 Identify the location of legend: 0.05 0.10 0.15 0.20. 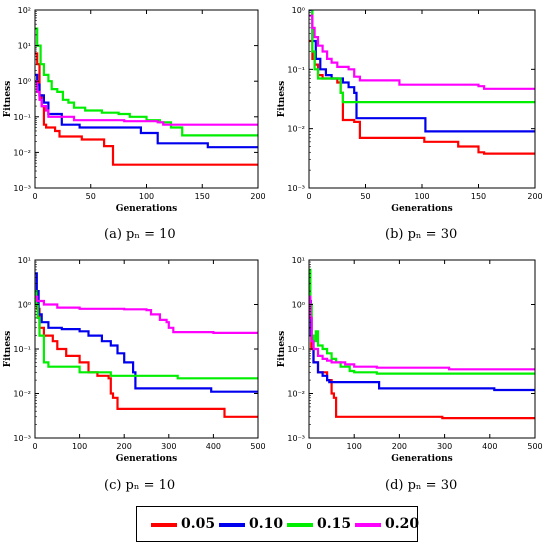
(278, 524).